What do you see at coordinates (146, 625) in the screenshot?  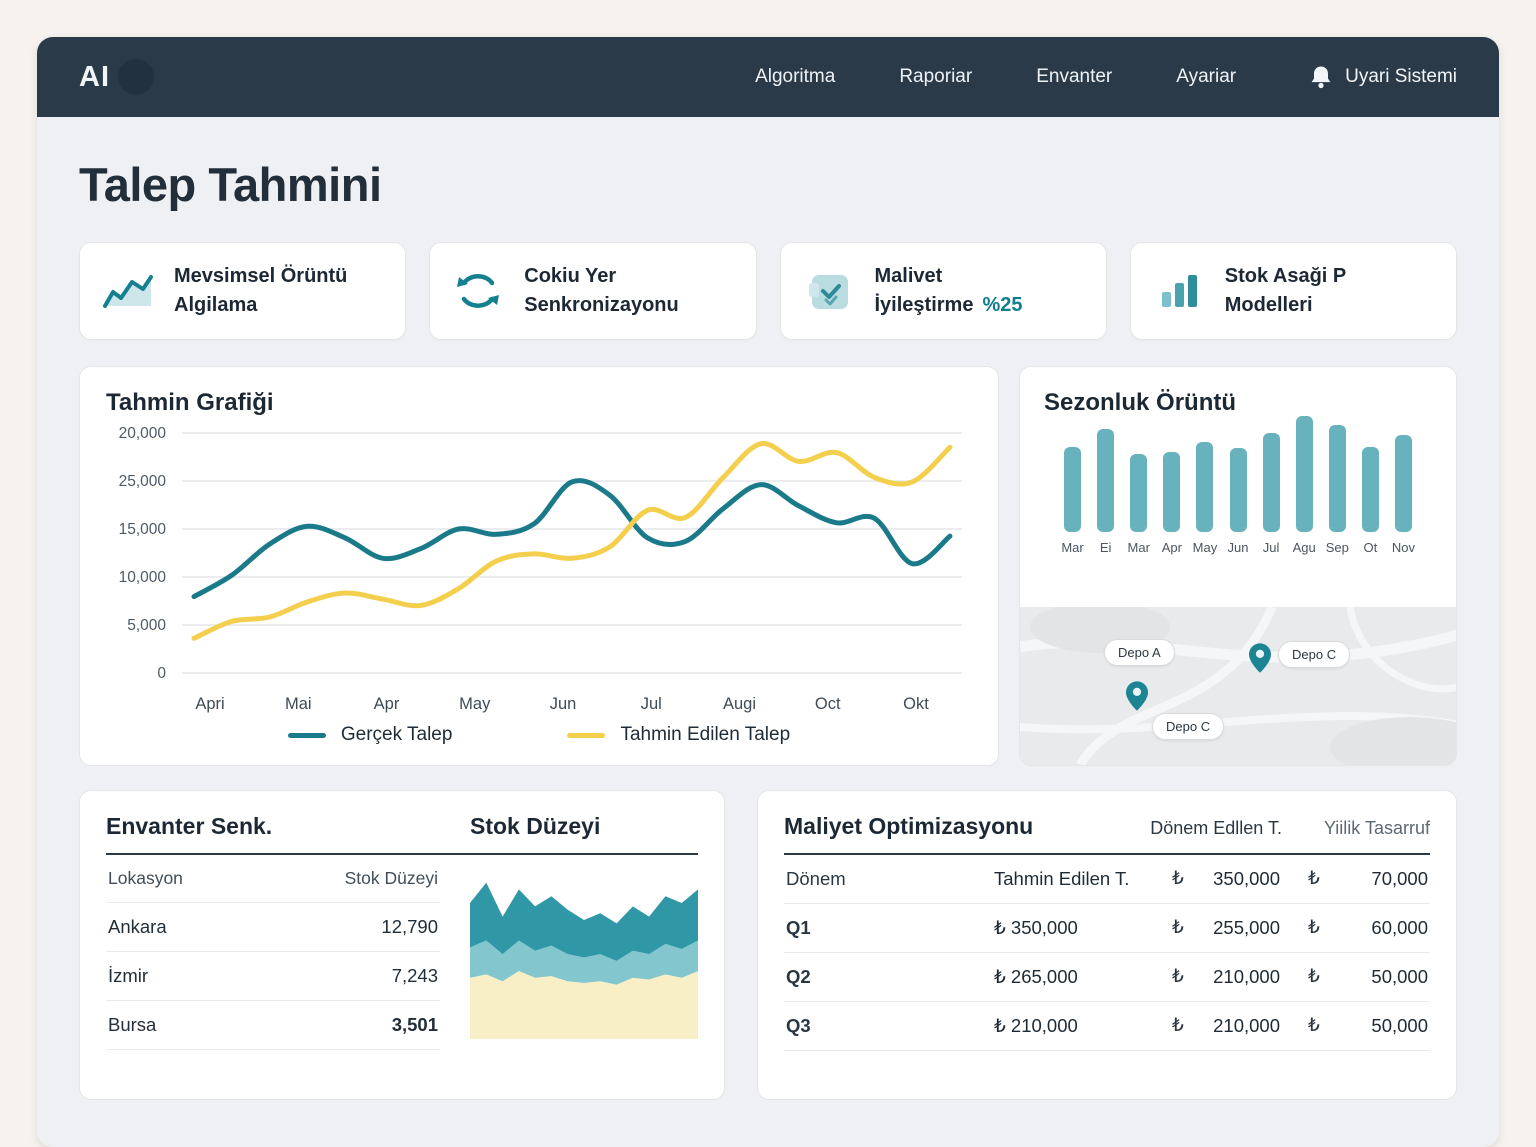 I see `svg-text: 5,000` at bounding box center [146, 625].